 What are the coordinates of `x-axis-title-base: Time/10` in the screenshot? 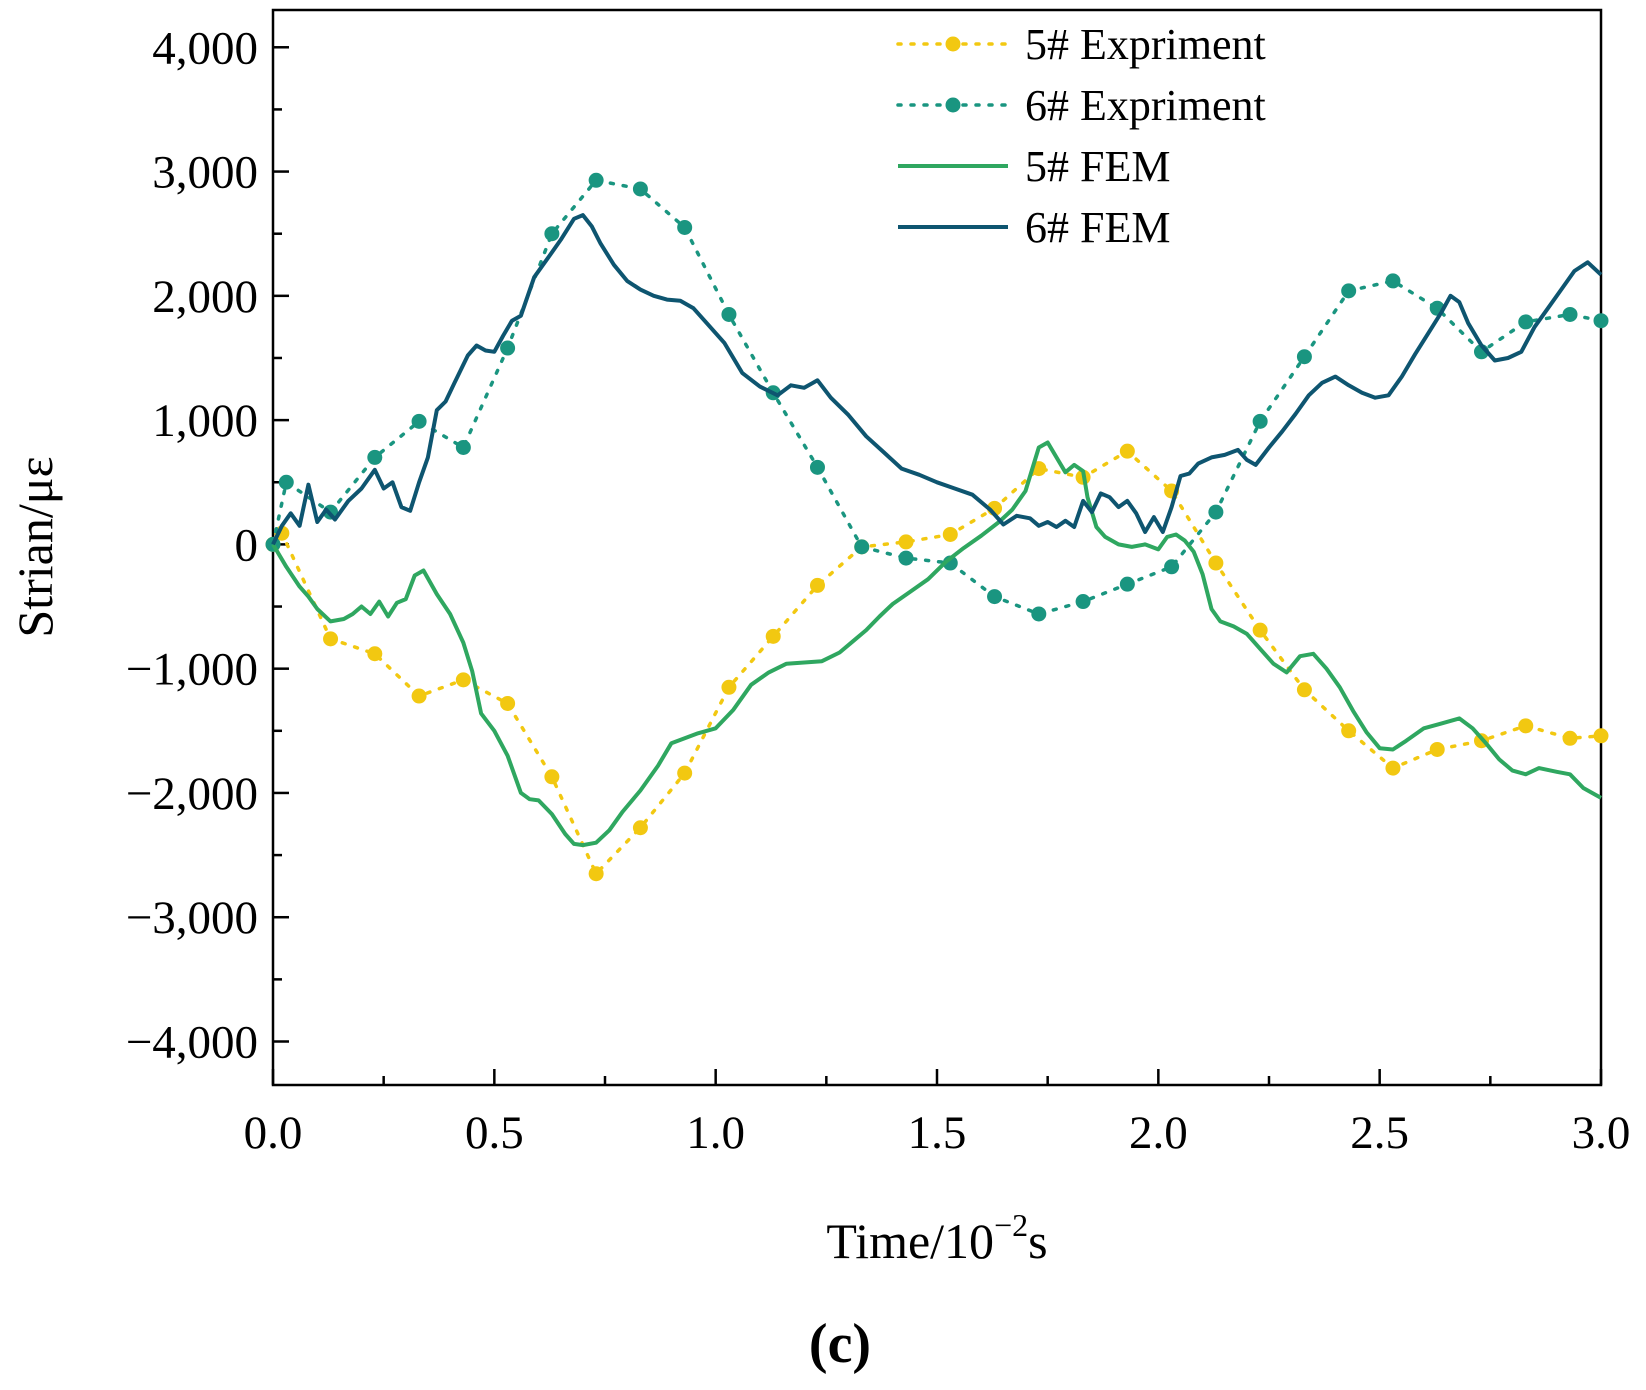 It's located at (910, 1241).